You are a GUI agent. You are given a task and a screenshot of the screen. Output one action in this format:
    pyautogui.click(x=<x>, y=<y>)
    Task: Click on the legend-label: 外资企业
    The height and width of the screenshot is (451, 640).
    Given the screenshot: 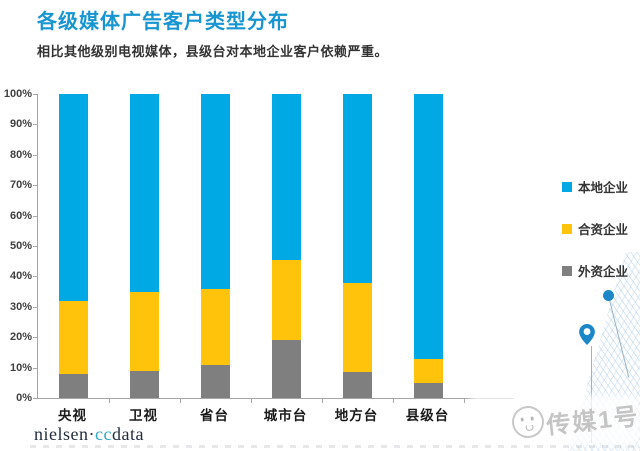 What is the action you would take?
    pyautogui.click(x=603, y=272)
    